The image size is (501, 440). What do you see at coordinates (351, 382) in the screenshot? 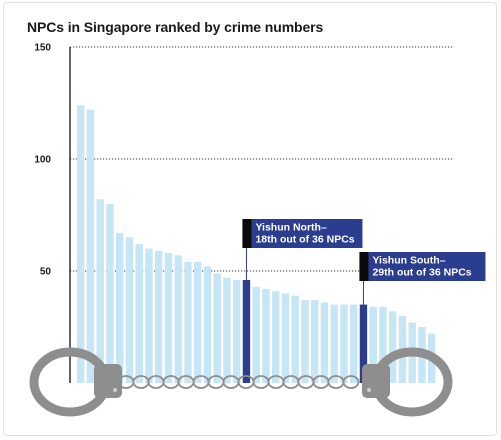
I see `chain-link` at bounding box center [351, 382].